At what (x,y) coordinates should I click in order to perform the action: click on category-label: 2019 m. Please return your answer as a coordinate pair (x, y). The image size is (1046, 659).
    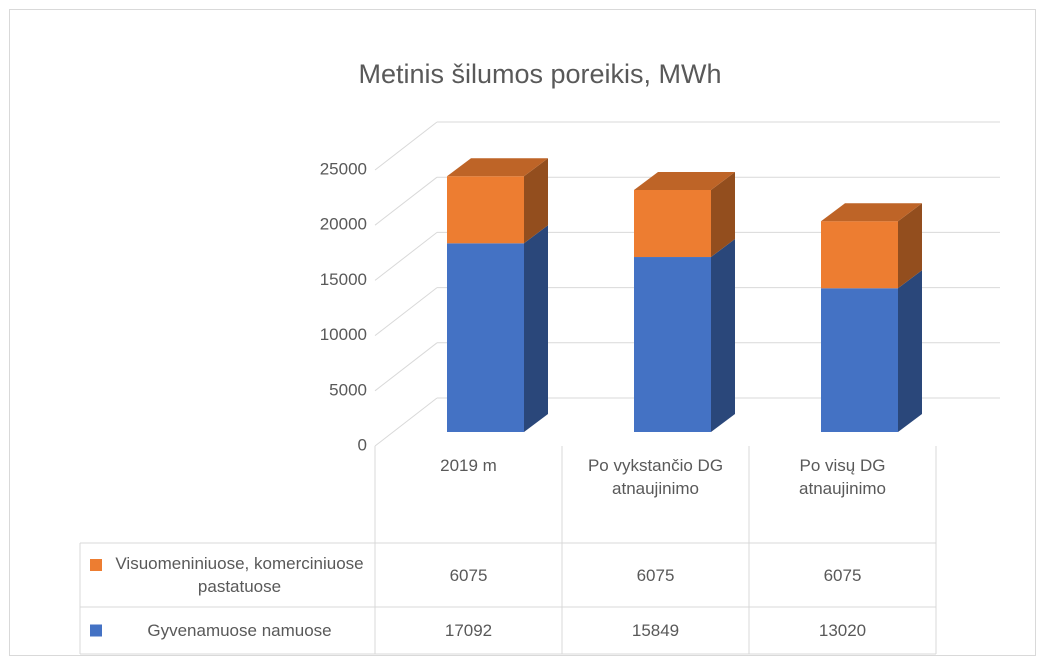
    Looking at the image, I should click on (468, 465).